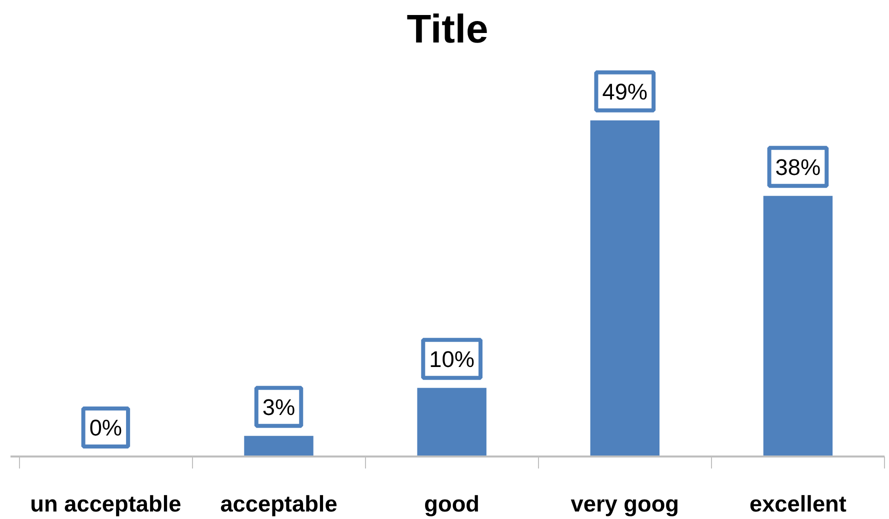 The image size is (889, 519). Describe the element at coordinates (106, 503) in the screenshot. I see `x-tick-label: un acceptable` at that location.